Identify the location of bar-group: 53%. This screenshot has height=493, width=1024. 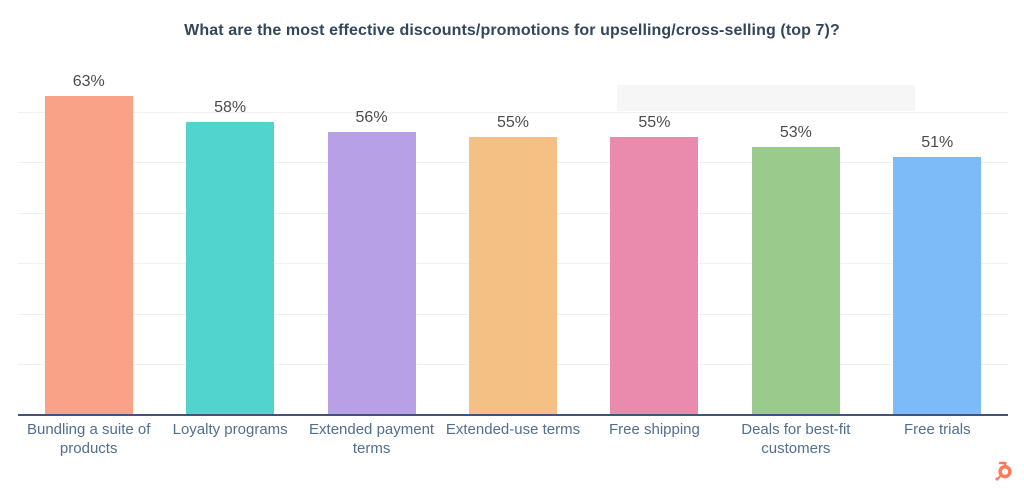
(795, 238).